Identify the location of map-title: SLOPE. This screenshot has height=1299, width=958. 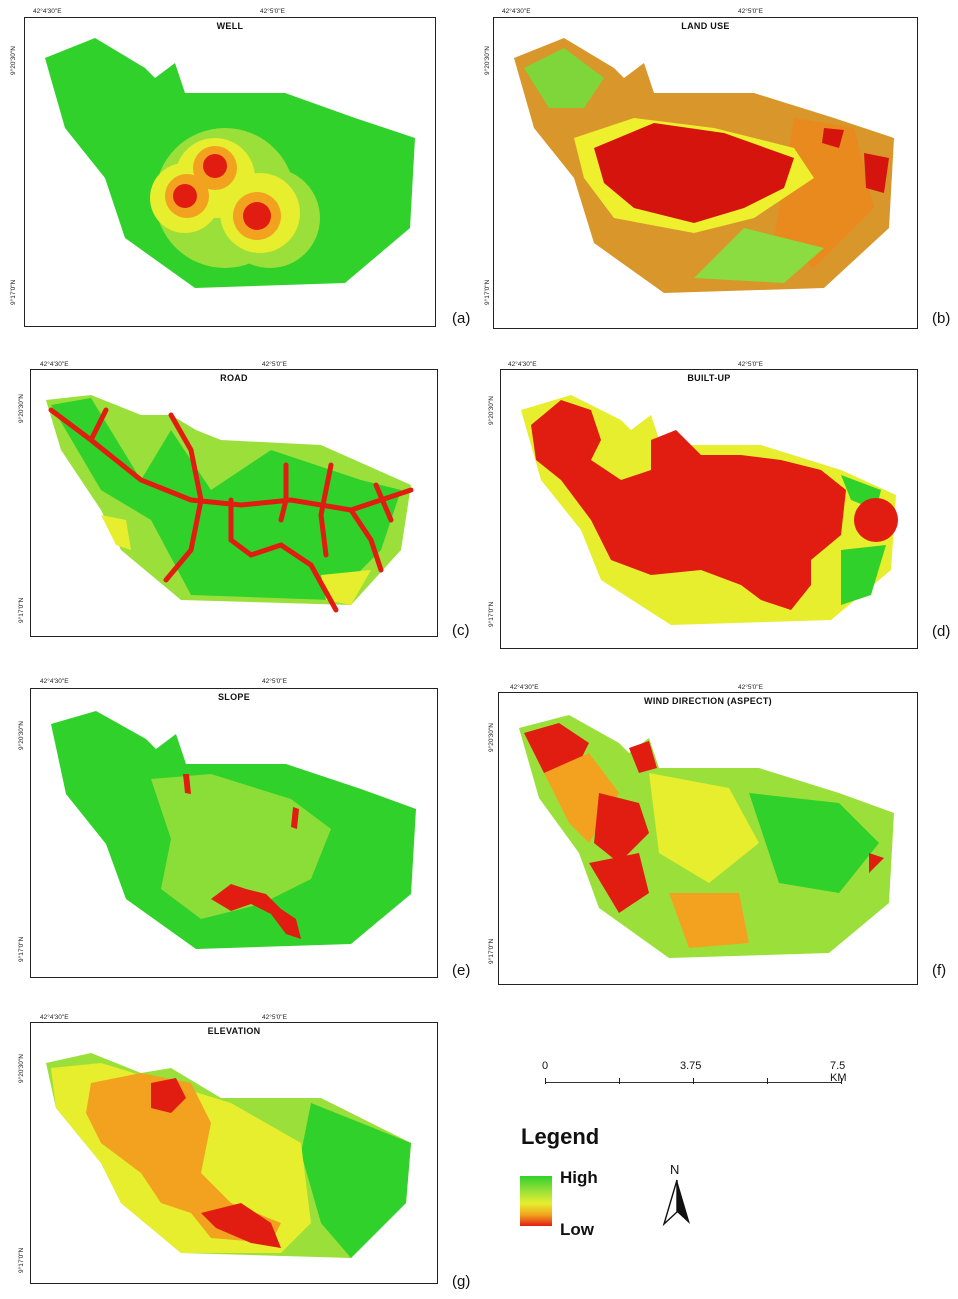
(233, 697).